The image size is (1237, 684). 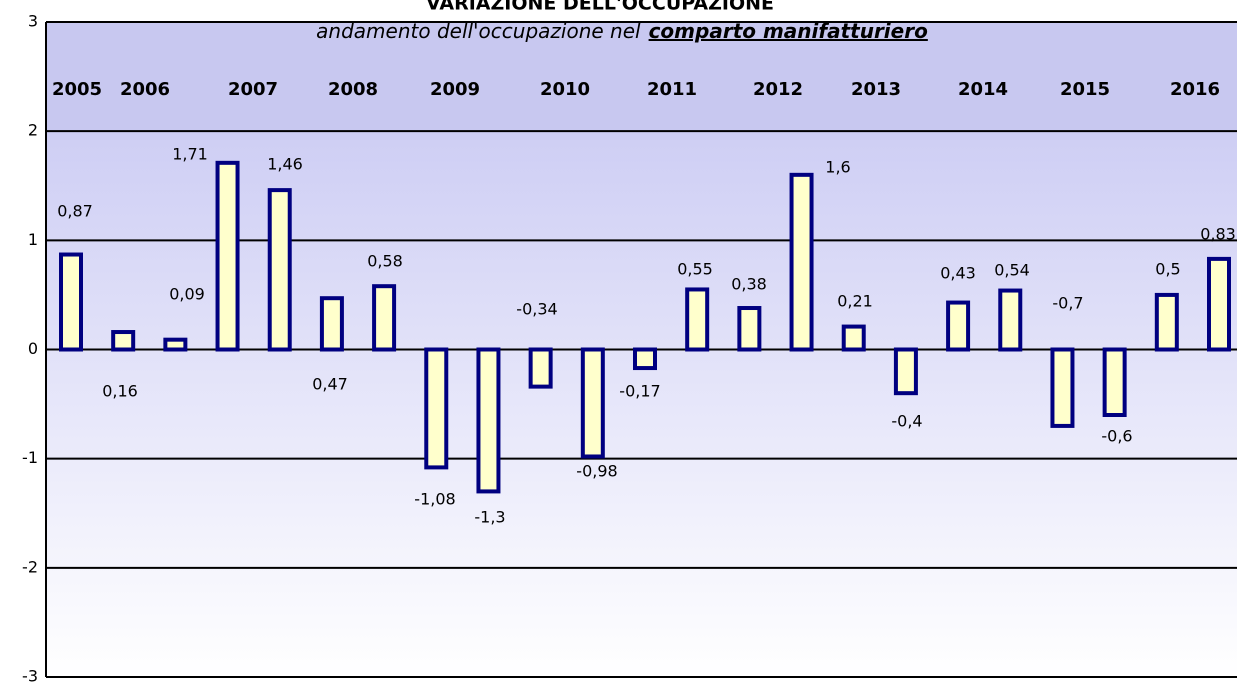 What do you see at coordinates (75, 211) in the screenshot?
I see `data-label: 0,87` at bounding box center [75, 211].